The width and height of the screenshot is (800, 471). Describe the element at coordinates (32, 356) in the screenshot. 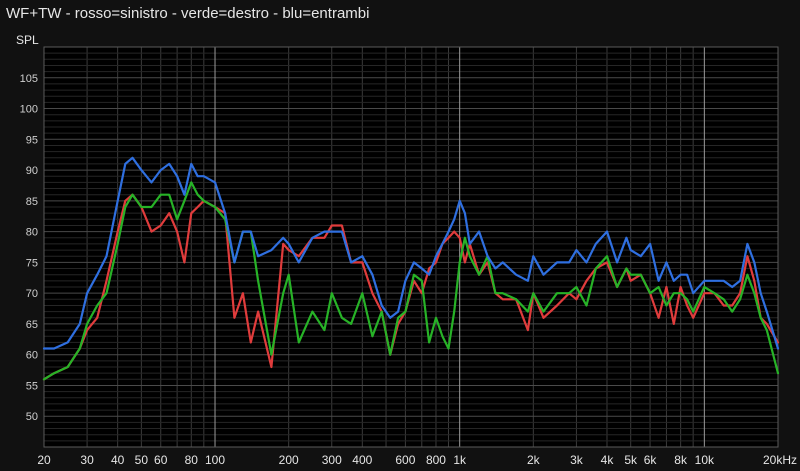

I see `y-tick-label: 60` at that location.